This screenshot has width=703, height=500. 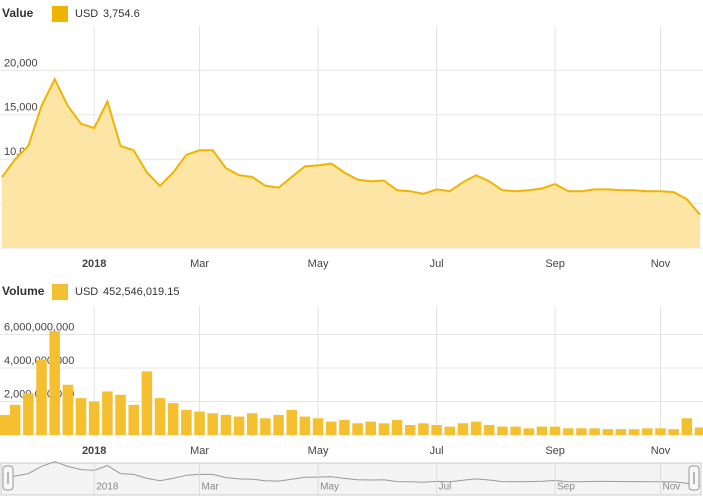 I want to click on legend-value: 3,754.6, so click(x=121, y=14).